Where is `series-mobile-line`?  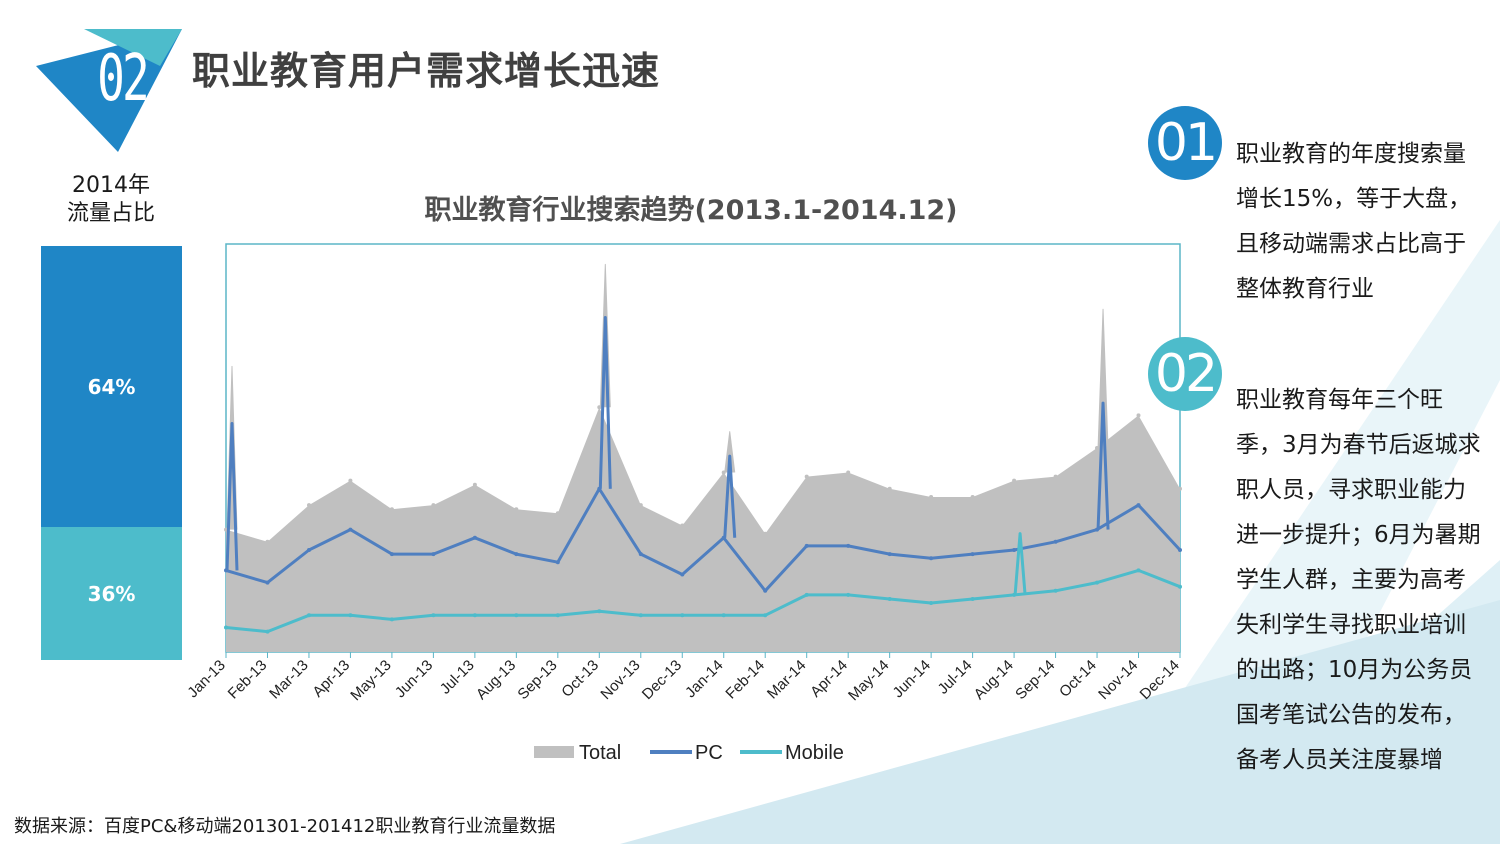 series-mobile-line is located at coordinates (703, 601).